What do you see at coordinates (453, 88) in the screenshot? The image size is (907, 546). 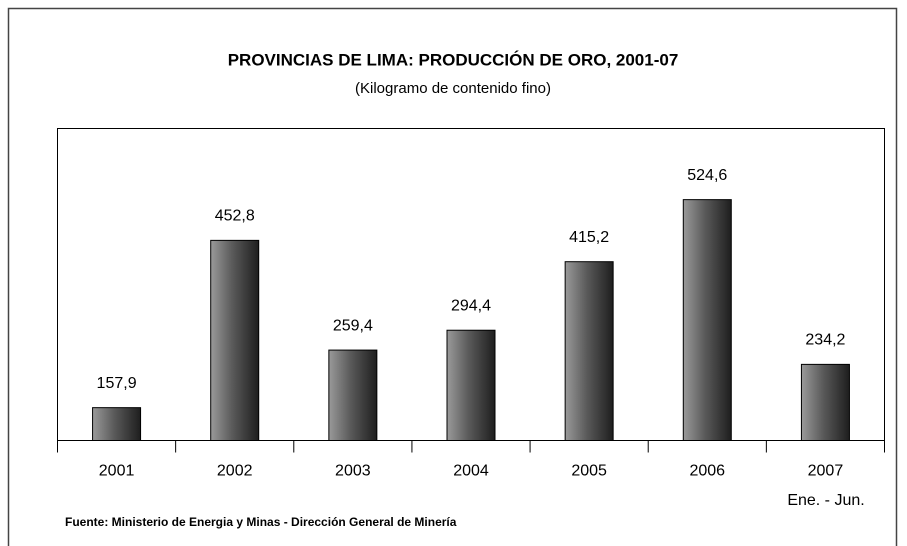 I see `chart-subtitle: (Kilogramo de contenido fino)` at bounding box center [453, 88].